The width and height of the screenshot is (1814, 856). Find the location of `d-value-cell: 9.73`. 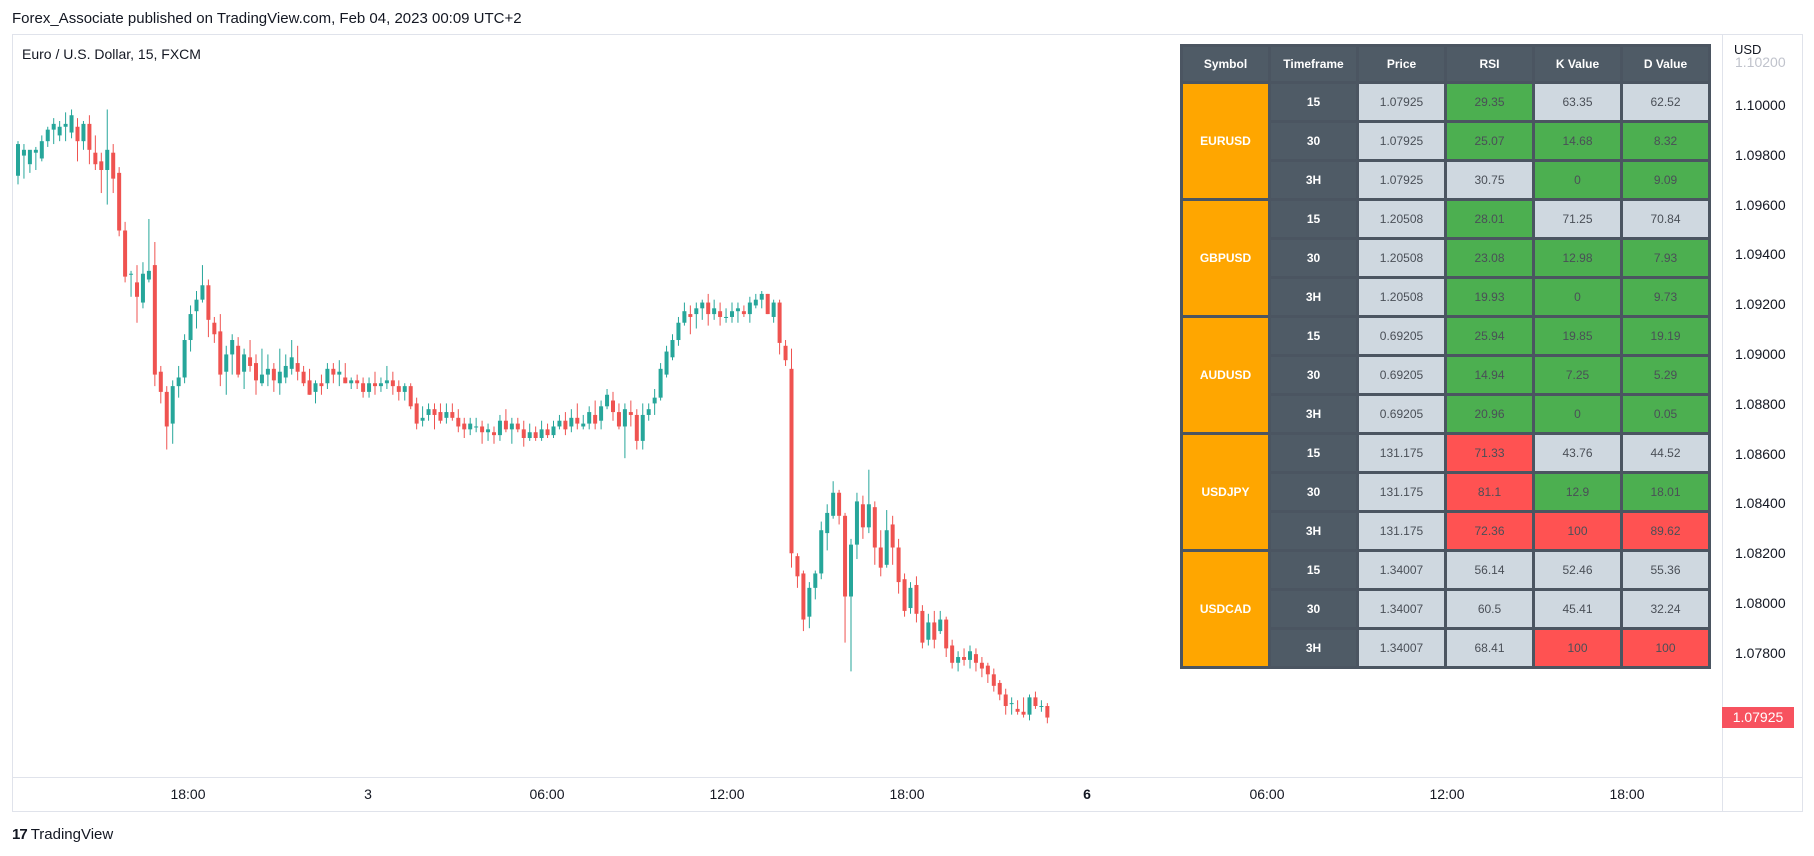

d-value-cell: 9.73 is located at coordinates (1665, 297).